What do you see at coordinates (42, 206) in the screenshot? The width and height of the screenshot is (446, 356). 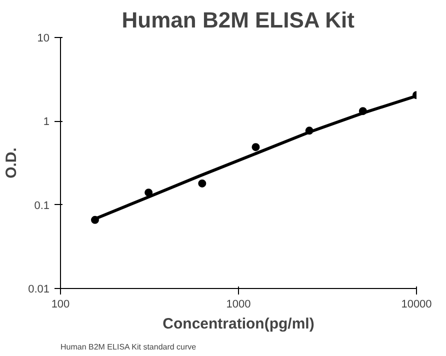 I see `y-tick-label: 0.1` at bounding box center [42, 206].